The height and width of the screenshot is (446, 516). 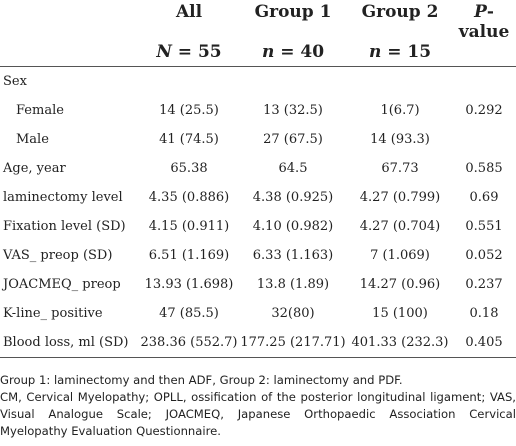 What do you see at coordinates (53, 313) in the screenshot?
I see `row-label: K-line_ positive` at bounding box center [53, 313].